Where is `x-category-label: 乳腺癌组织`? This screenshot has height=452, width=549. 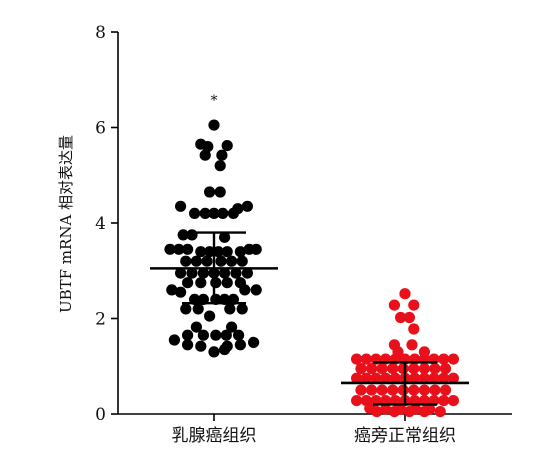 x-category-label: 乳腺癌组织 is located at coordinates (214, 436).